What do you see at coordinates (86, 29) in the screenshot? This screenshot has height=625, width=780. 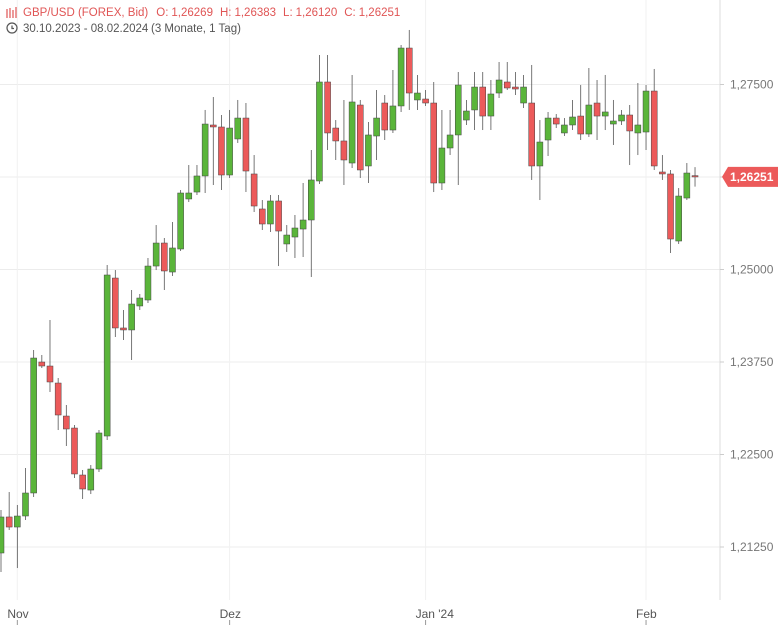 I see `date-range: 30.10.2023 - 08.02.2024` at bounding box center [86, 29].